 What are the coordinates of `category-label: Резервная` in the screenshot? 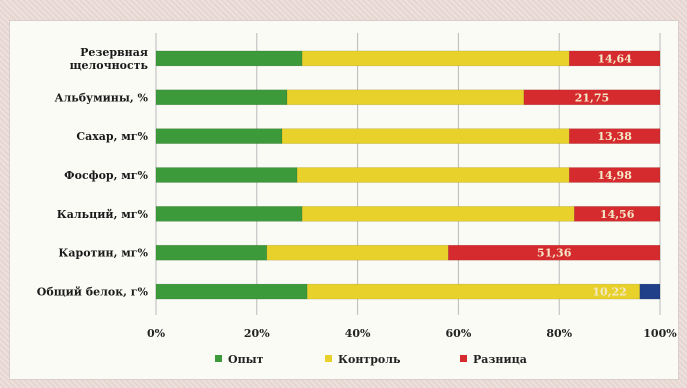 It's located at (114, 52).